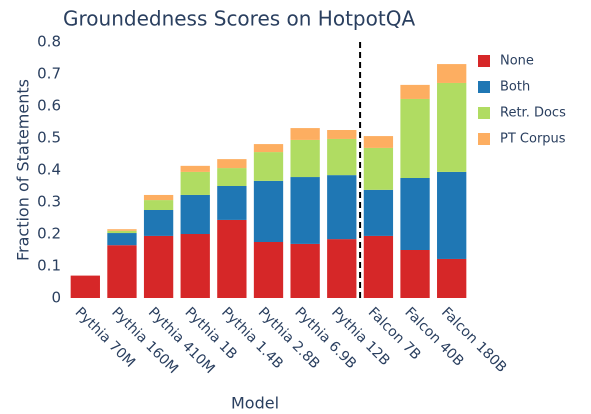 This screenshot has width=591, height=414. Describe the element at coordinates (255, 403) in the screenshot. I see `x-axis-label: Model` at that location.